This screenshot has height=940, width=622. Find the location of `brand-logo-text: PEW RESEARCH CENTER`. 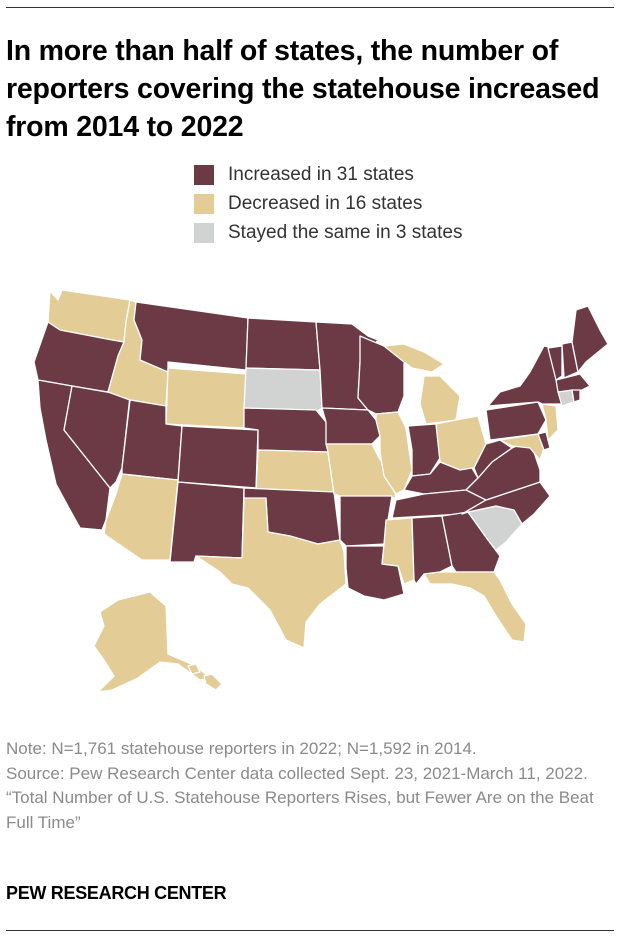

brand-logo-text: PEW RESEARCH CENTER is located at coordinates (116, 893).